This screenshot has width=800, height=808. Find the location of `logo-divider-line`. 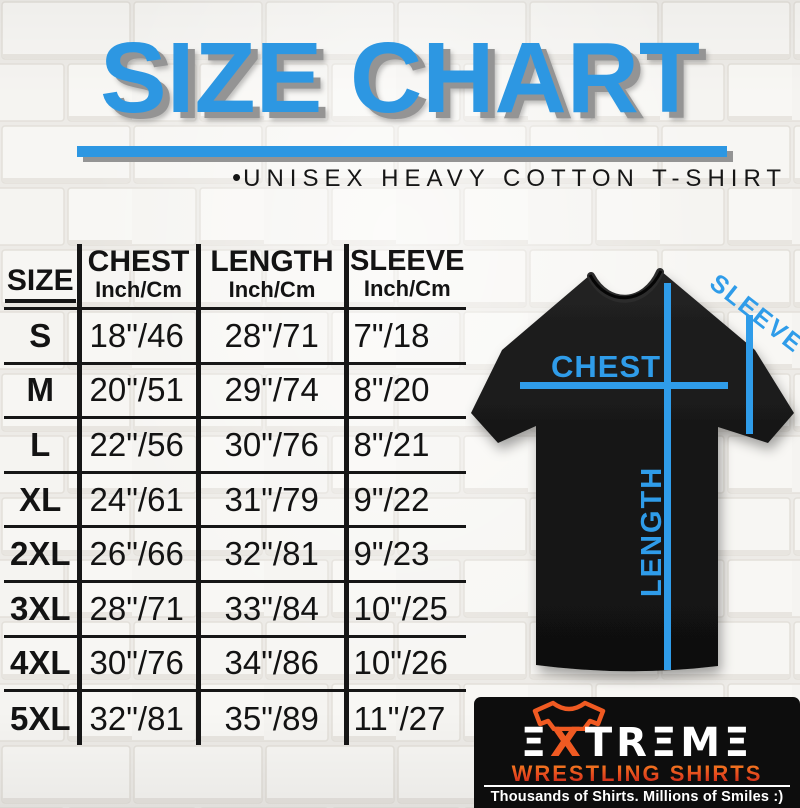

logo-divider-line is located at coordinates (637, 786).